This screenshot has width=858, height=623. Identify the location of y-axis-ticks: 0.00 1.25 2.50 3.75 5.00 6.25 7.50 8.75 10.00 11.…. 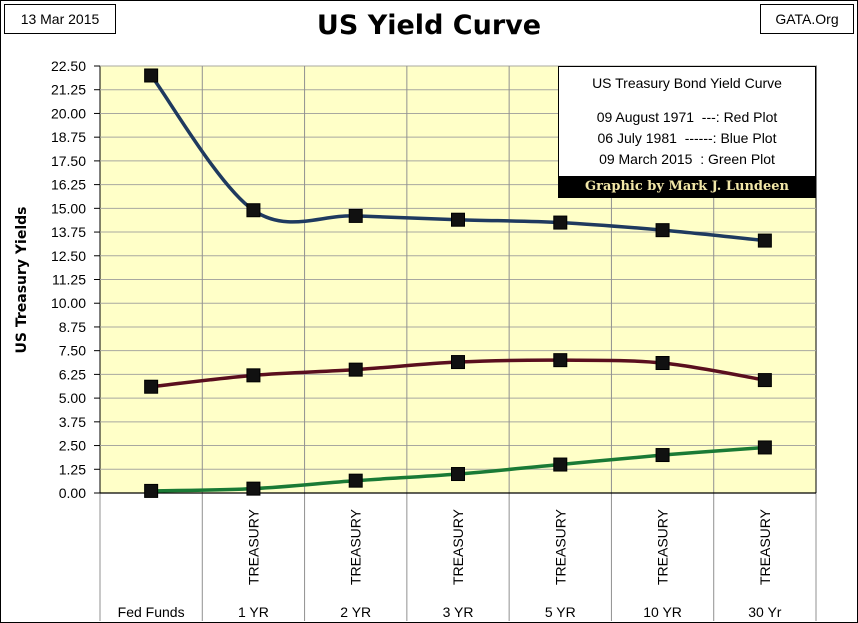
(75, 279).